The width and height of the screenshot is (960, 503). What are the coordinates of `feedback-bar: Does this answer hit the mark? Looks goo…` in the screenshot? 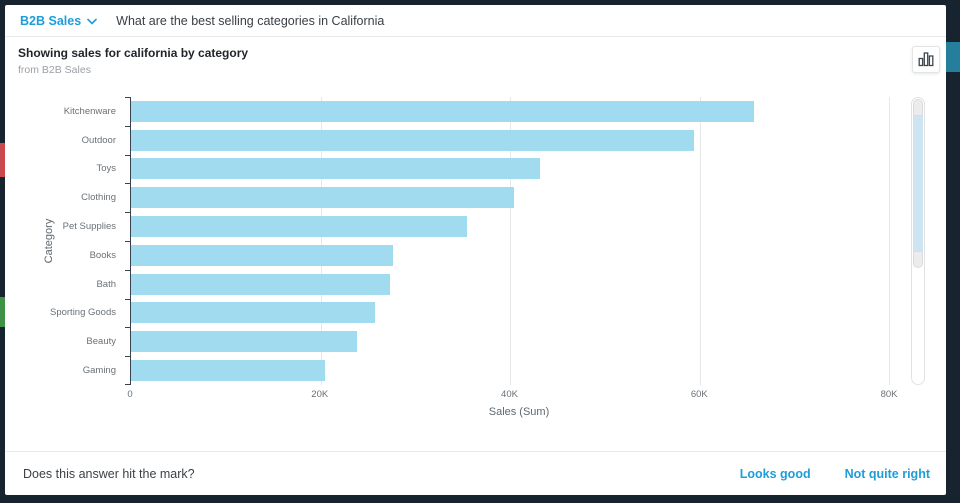 It's located at (475, 473).